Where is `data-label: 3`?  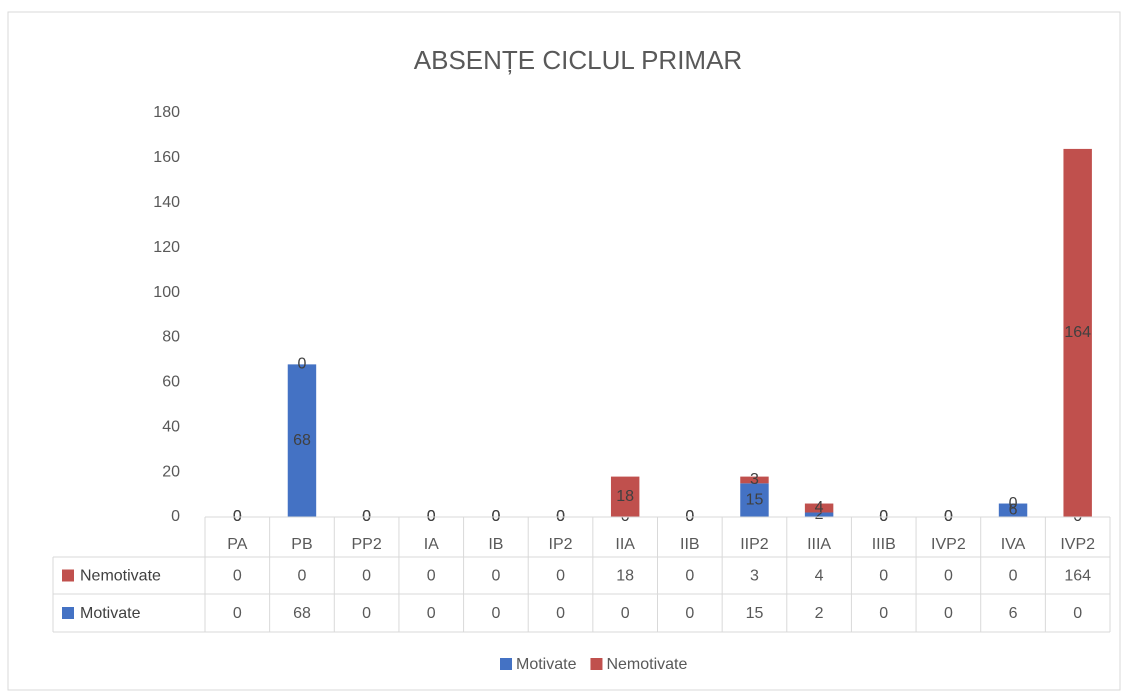
data-label: 3 is located at coordinates (754, 479).